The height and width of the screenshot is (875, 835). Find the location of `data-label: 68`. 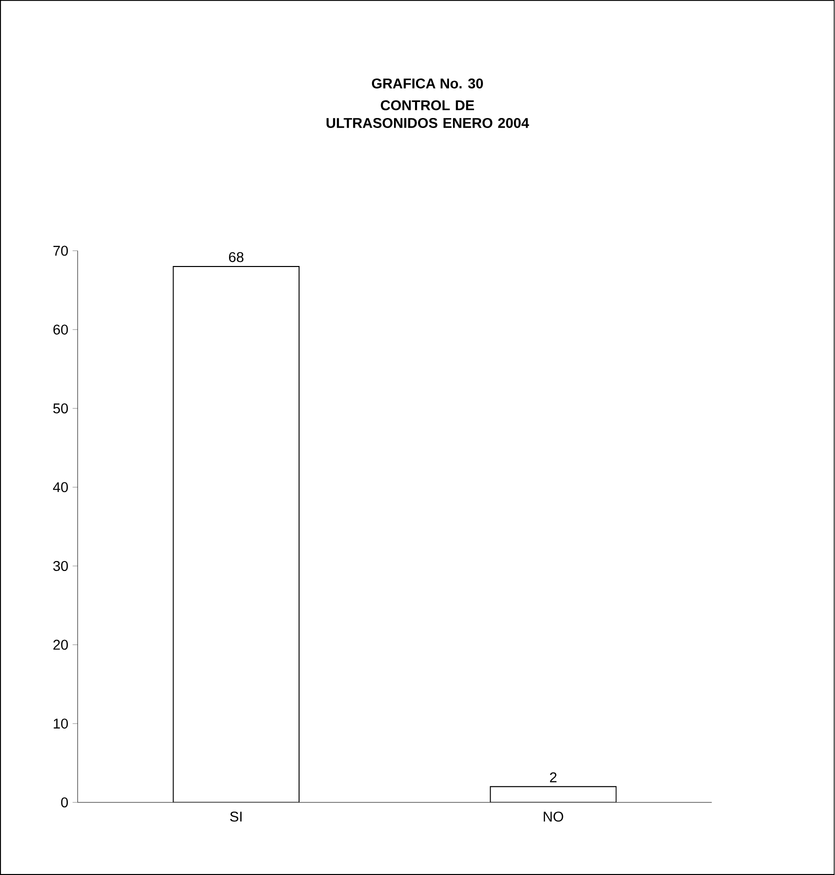

data-label: 68 is located at coordinates (236, 257).